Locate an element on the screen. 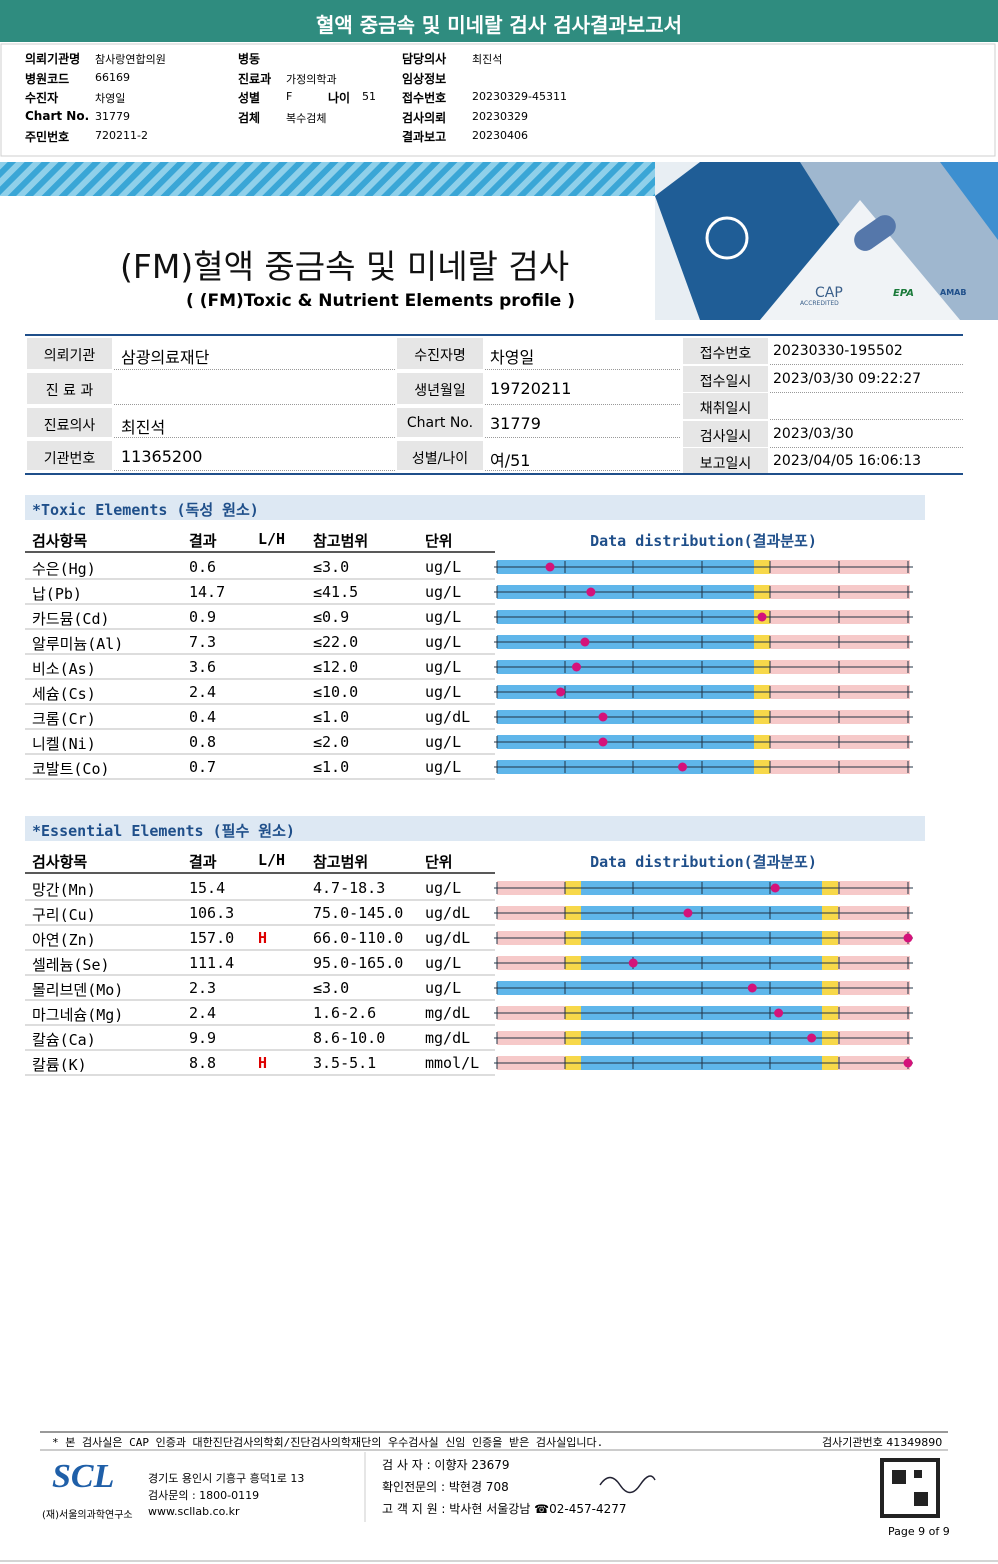 The width and height of the screenshot is (998, 1564). req-value: 66169 is located at coordinates (112, 77).